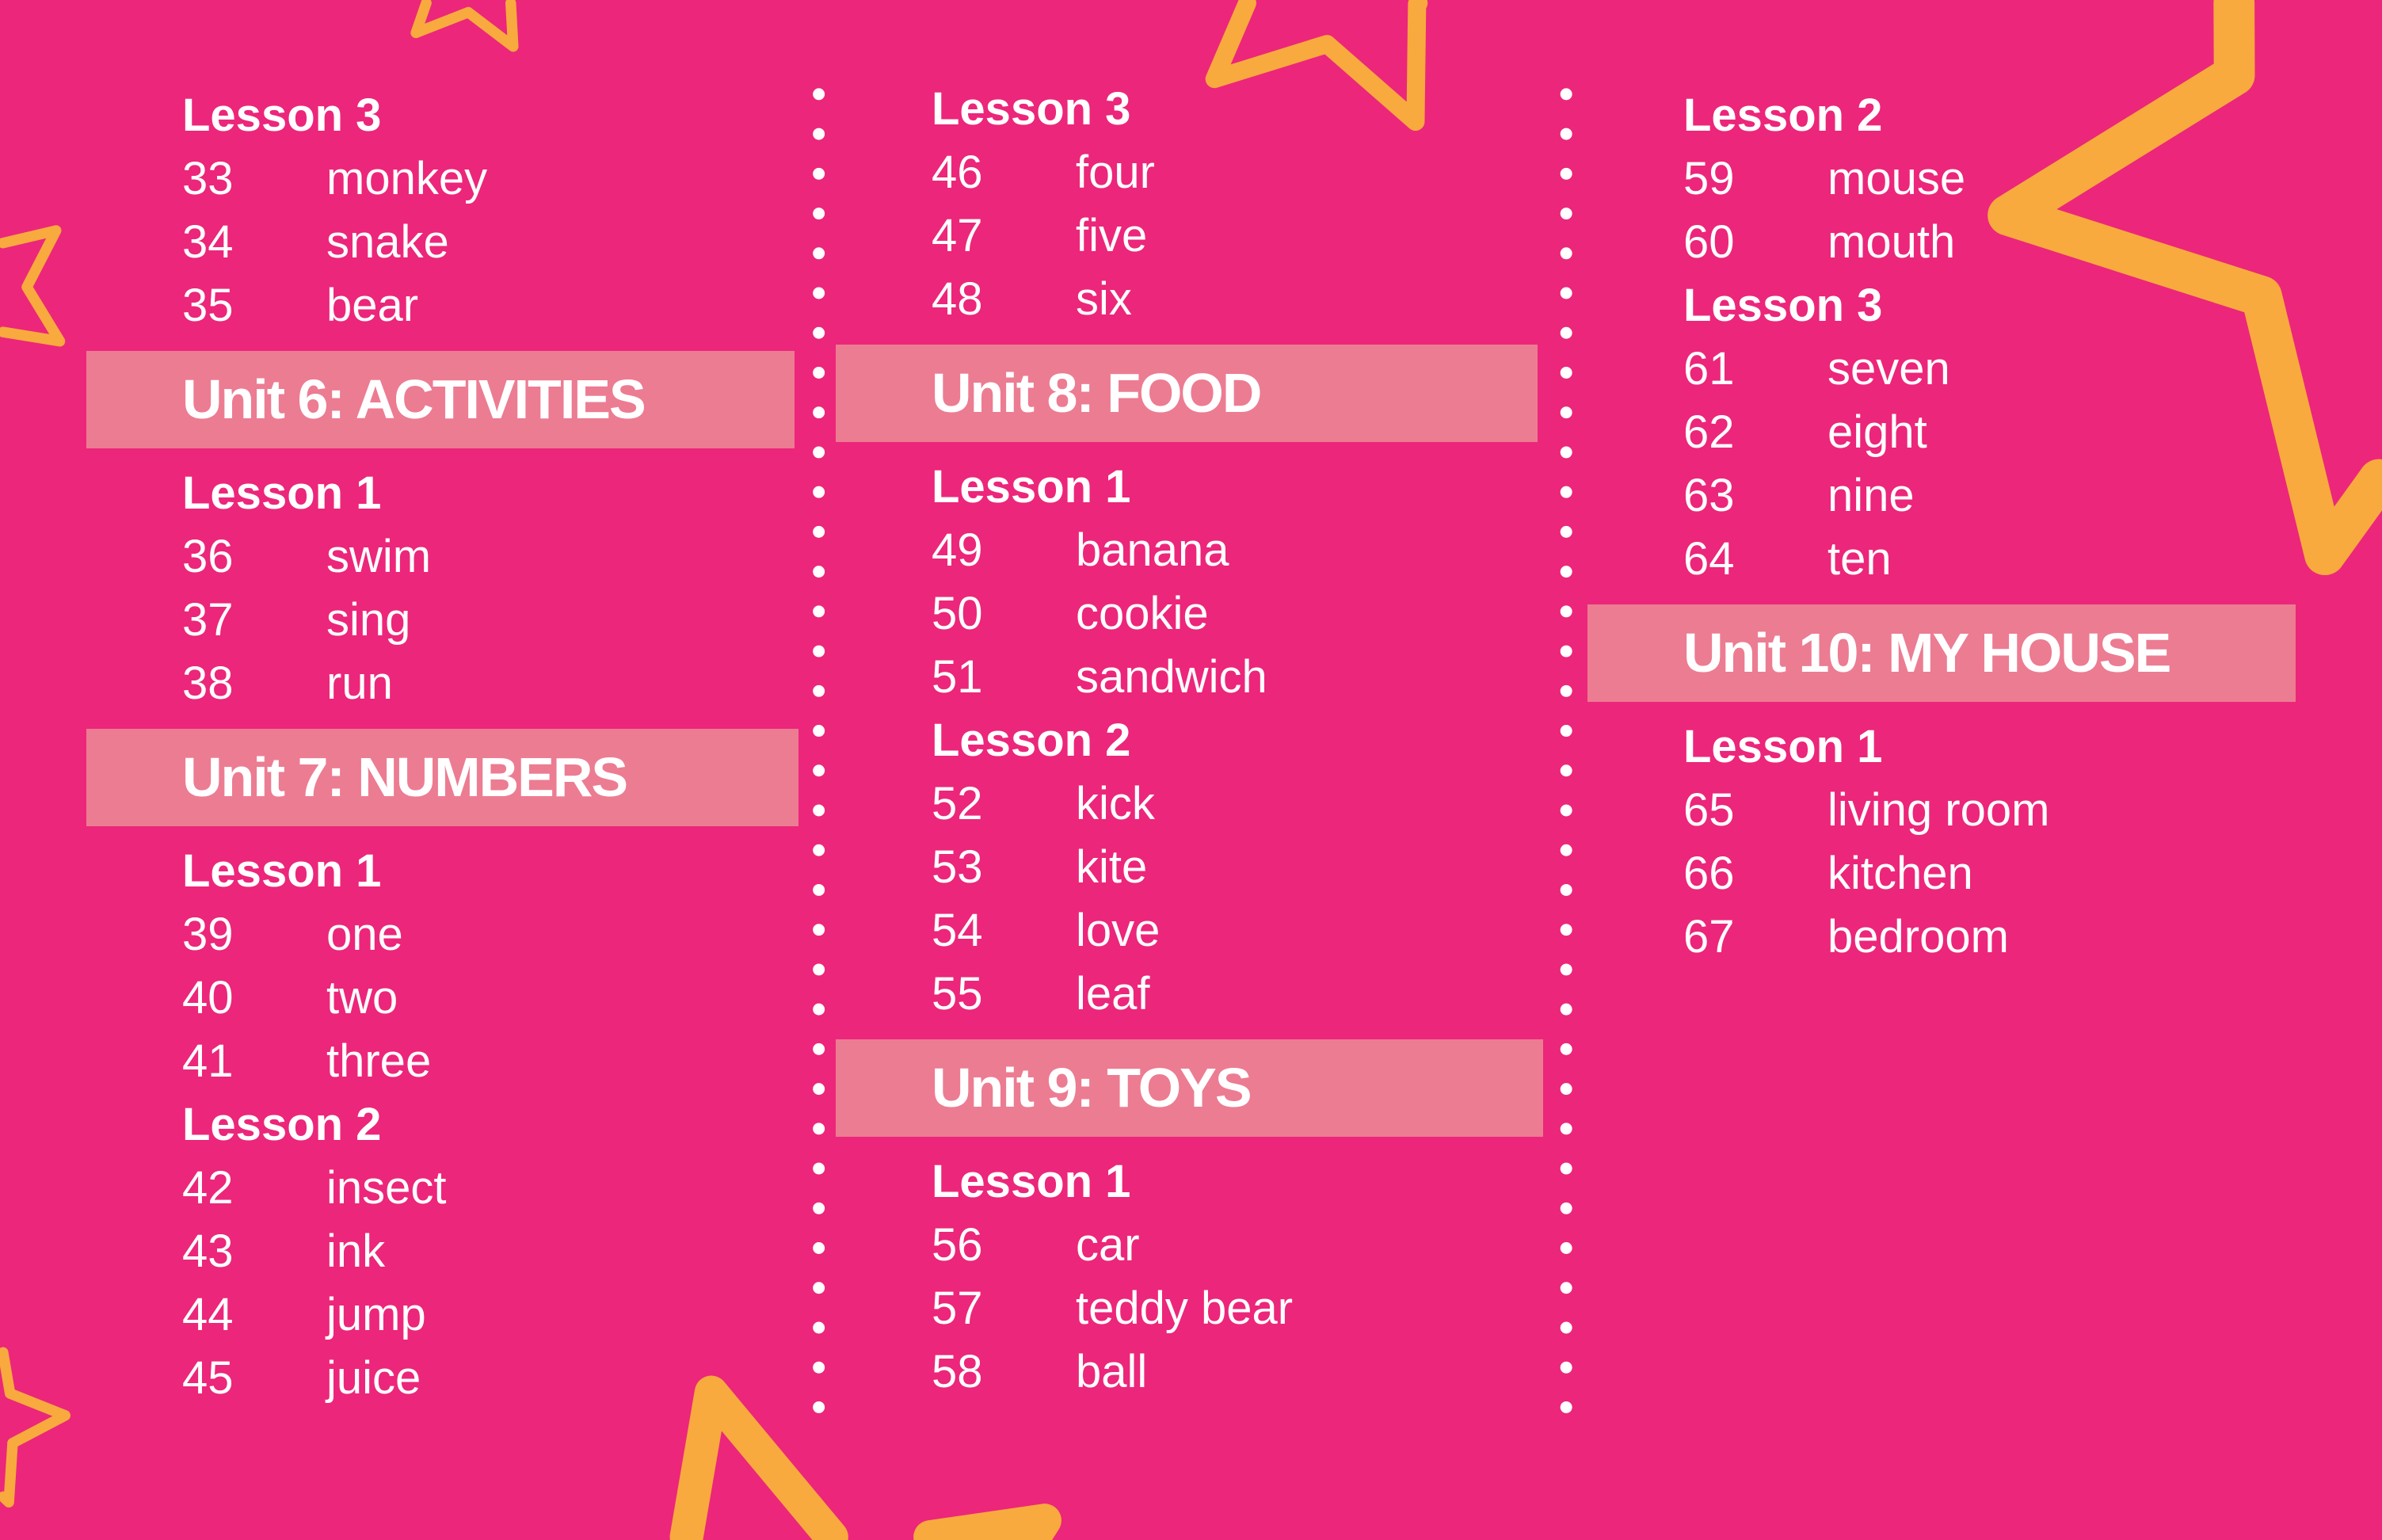  Describe the element at coordinates (1709, 559) in the screenshot. I see `item-number: 64` at that location.